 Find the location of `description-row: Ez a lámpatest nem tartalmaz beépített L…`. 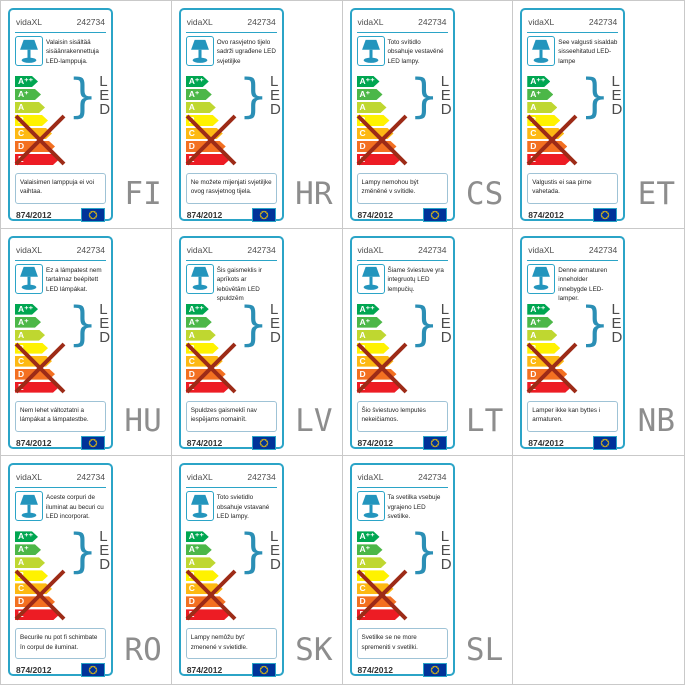

description-row: Ez a lámpatest nem tartalmaz beépített L… is located at coordinates (60, 279).